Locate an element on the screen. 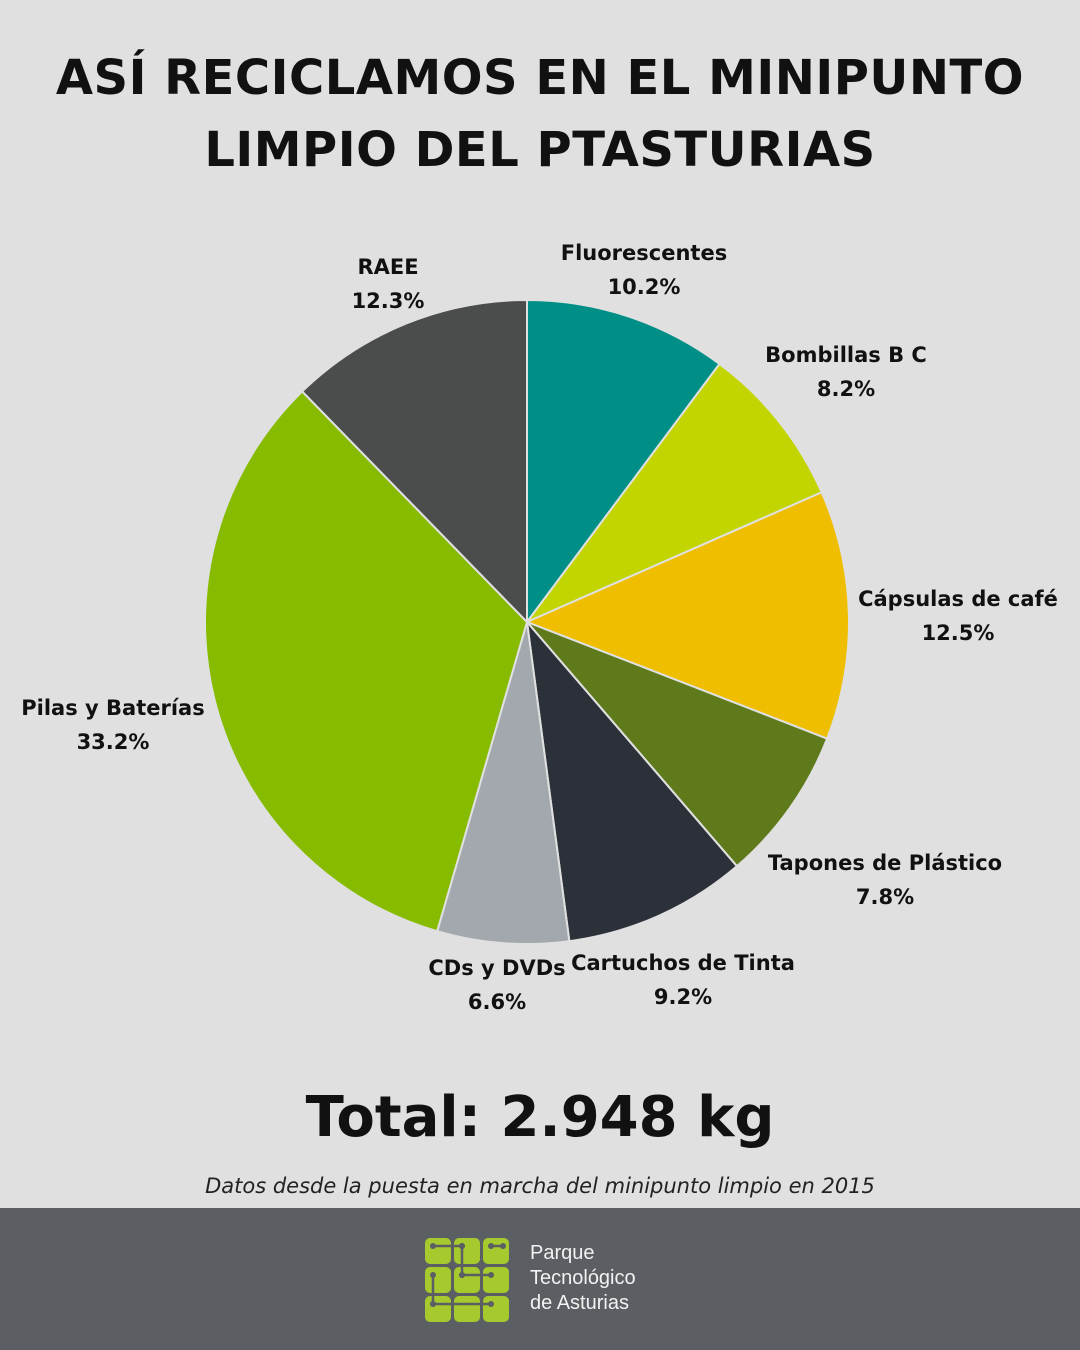 This screenshot has height=1350, width=1080. title-line-2: LIMPIO DEL PTASTURIAS is located at coordinates (540, 150).